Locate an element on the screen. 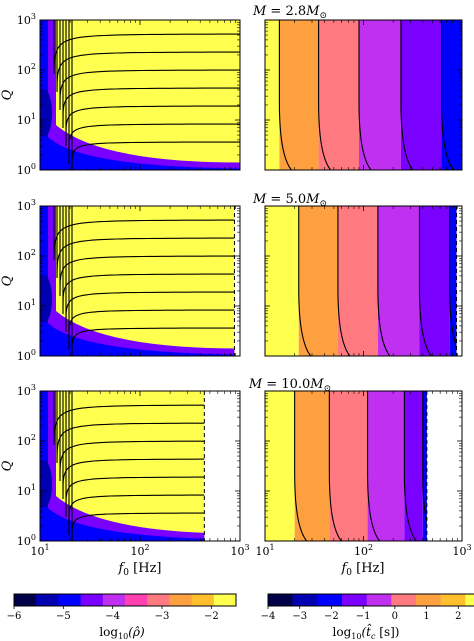 This screenshot has width=474, height=641. row3-tc-panel: 10¹ 10² 10³ is located at coordinates (363, 474).